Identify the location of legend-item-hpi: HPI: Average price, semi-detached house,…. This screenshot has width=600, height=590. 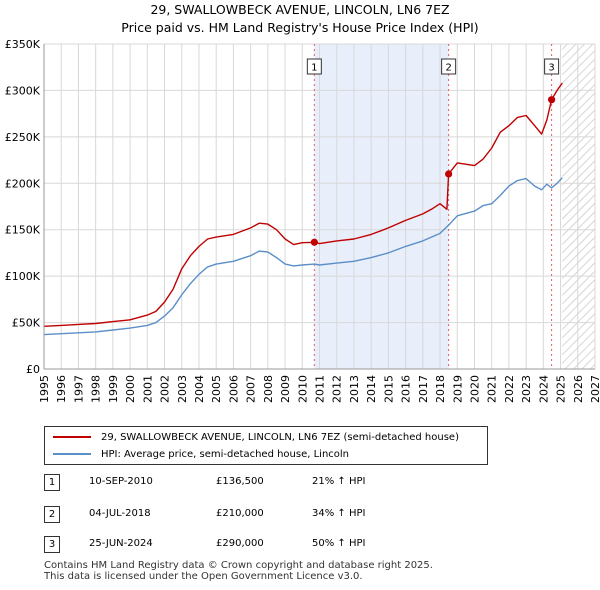
(201, 454).